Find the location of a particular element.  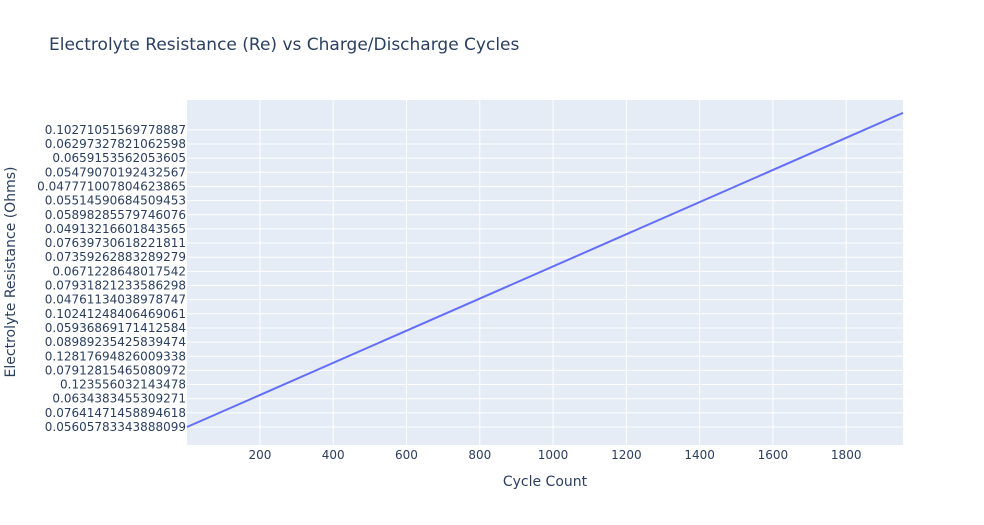

y-tick-label: 0.10271051569778887 is located at coordinates (115, 130).